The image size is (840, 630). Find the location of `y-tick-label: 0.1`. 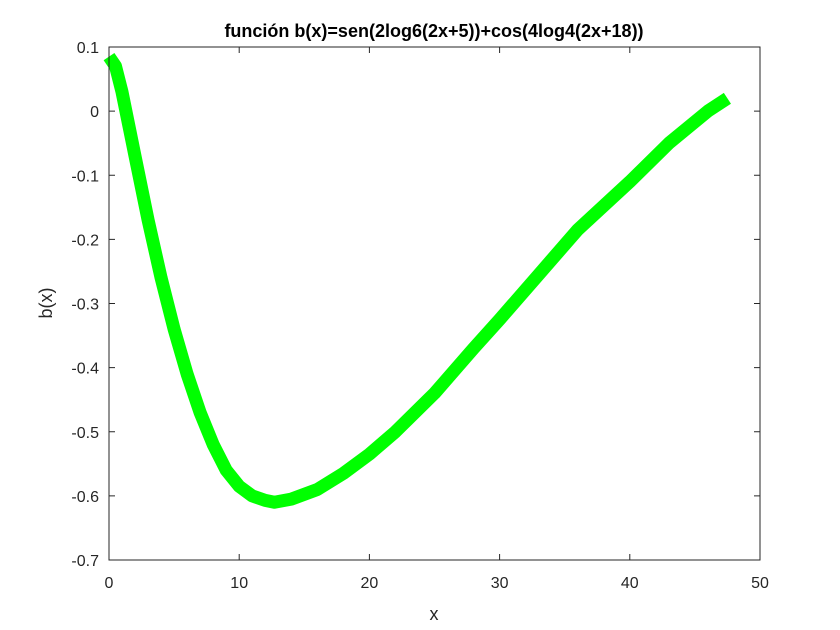

y-tick-label: 0.1 is located at coordinates (88, 48).